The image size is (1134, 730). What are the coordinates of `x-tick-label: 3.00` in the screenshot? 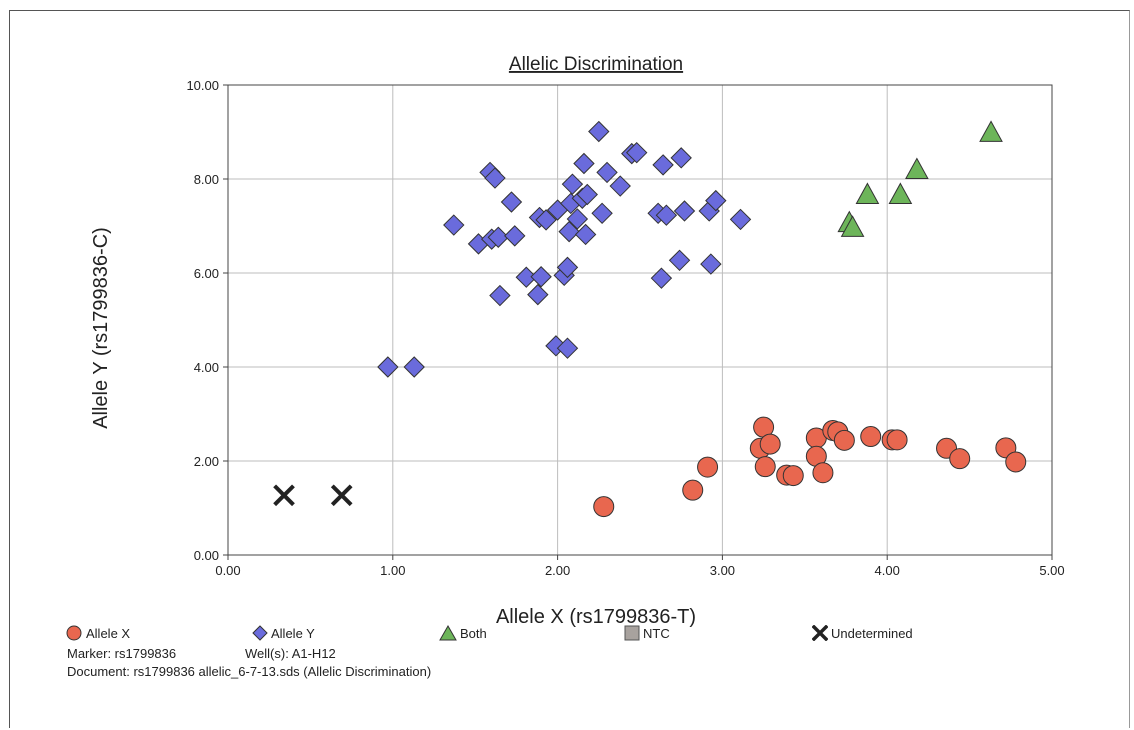 It's located at (722, 570).